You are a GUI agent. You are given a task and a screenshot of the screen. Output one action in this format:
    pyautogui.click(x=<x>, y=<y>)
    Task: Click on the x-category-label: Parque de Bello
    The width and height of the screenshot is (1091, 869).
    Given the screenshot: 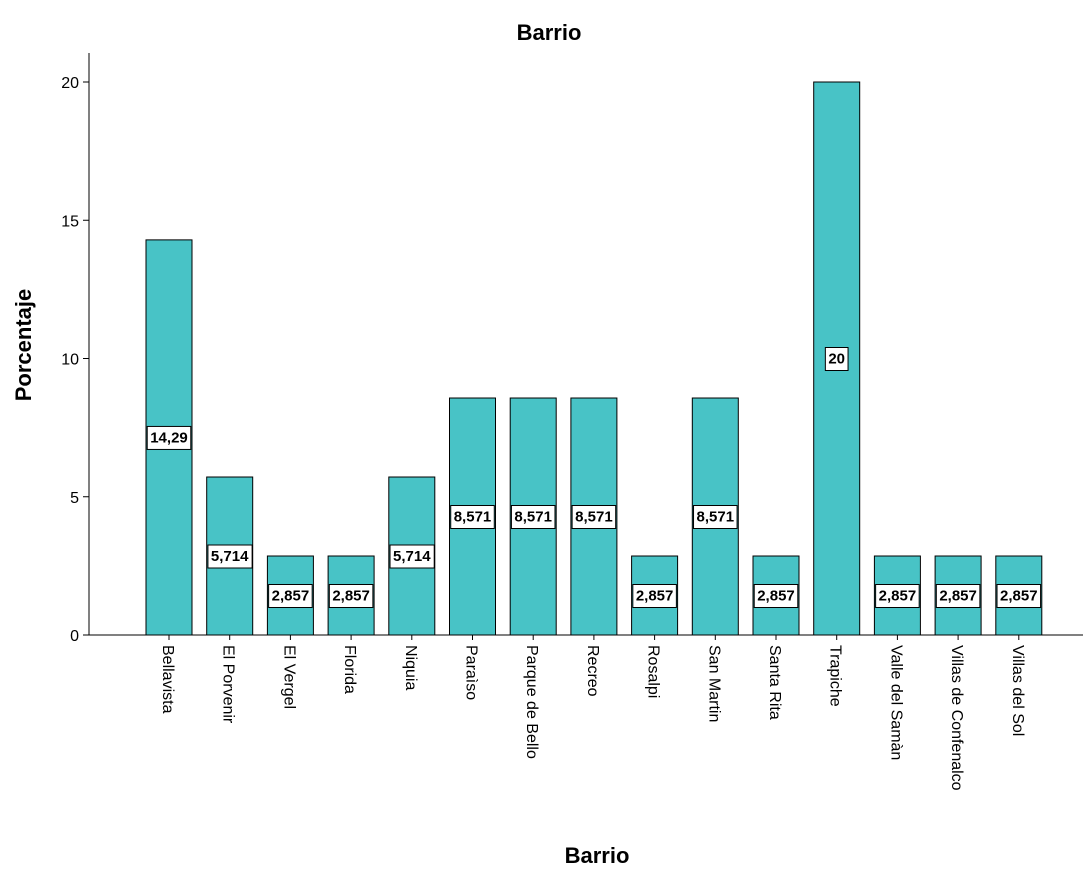 What is the action you would take?
    pyautogui.click(x=531, y=702)
    